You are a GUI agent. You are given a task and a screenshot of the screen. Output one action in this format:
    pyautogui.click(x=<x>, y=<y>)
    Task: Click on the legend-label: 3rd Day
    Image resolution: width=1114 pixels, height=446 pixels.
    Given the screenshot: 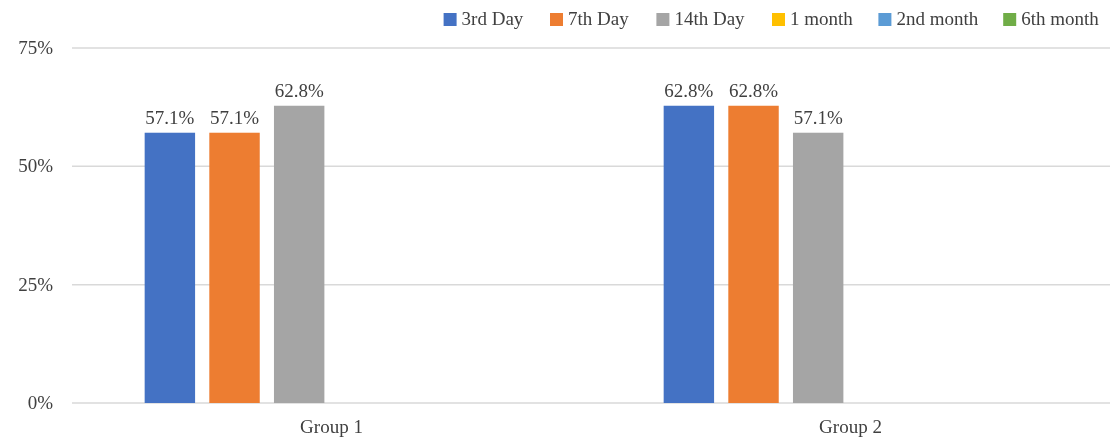 What is the action you would take?
    pyautogui.click(x=492, y=18)
    